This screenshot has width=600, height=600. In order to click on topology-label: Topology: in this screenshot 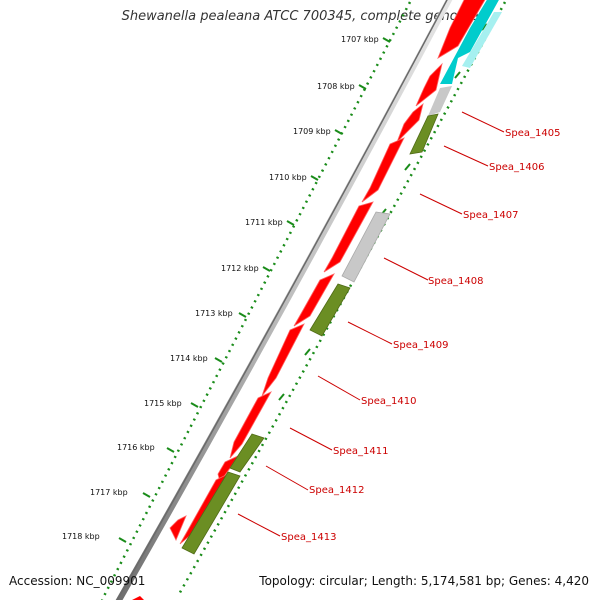, I will do `click(287, 581)`.